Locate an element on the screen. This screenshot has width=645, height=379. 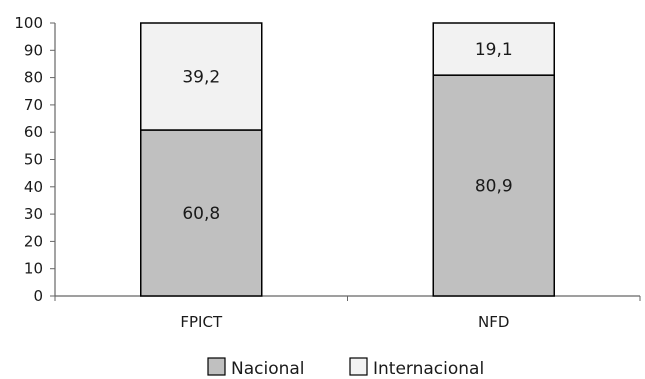
legend-label-internacional: Internacional is located at coordinates (428, 369).